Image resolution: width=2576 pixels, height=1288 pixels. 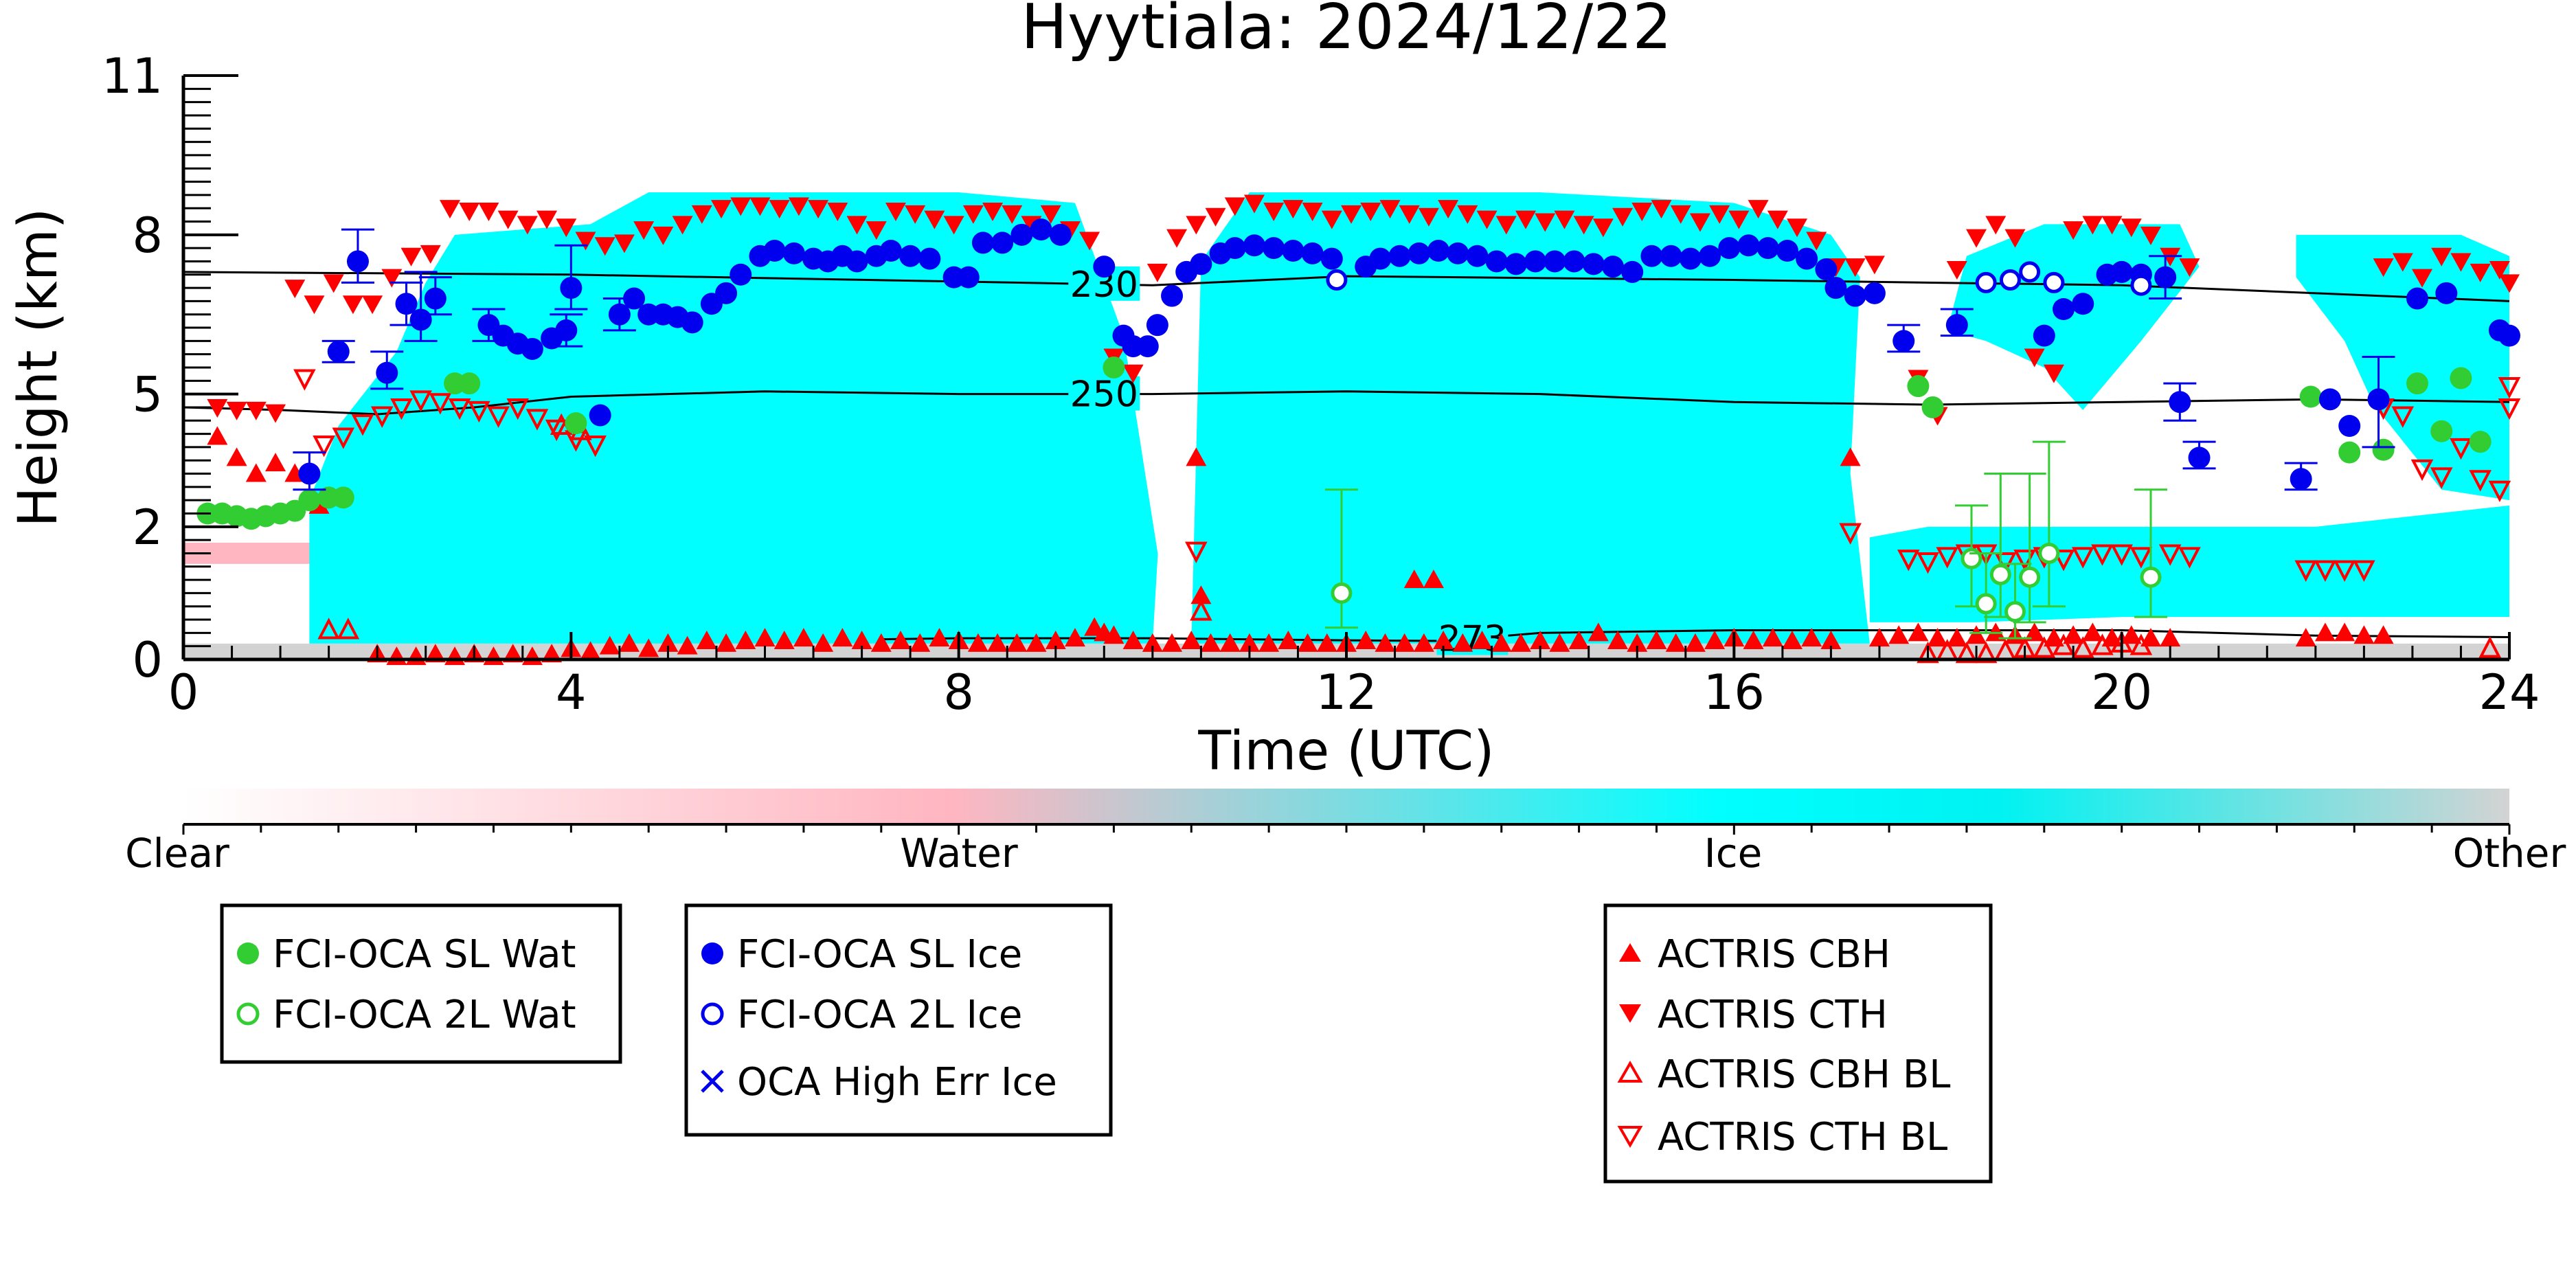 What do you see at coordinates (406, 954) in the screenshot?
I see `legend-water-item-sl: FCI-OCA SL Wat` at bounding box center [406, 954].